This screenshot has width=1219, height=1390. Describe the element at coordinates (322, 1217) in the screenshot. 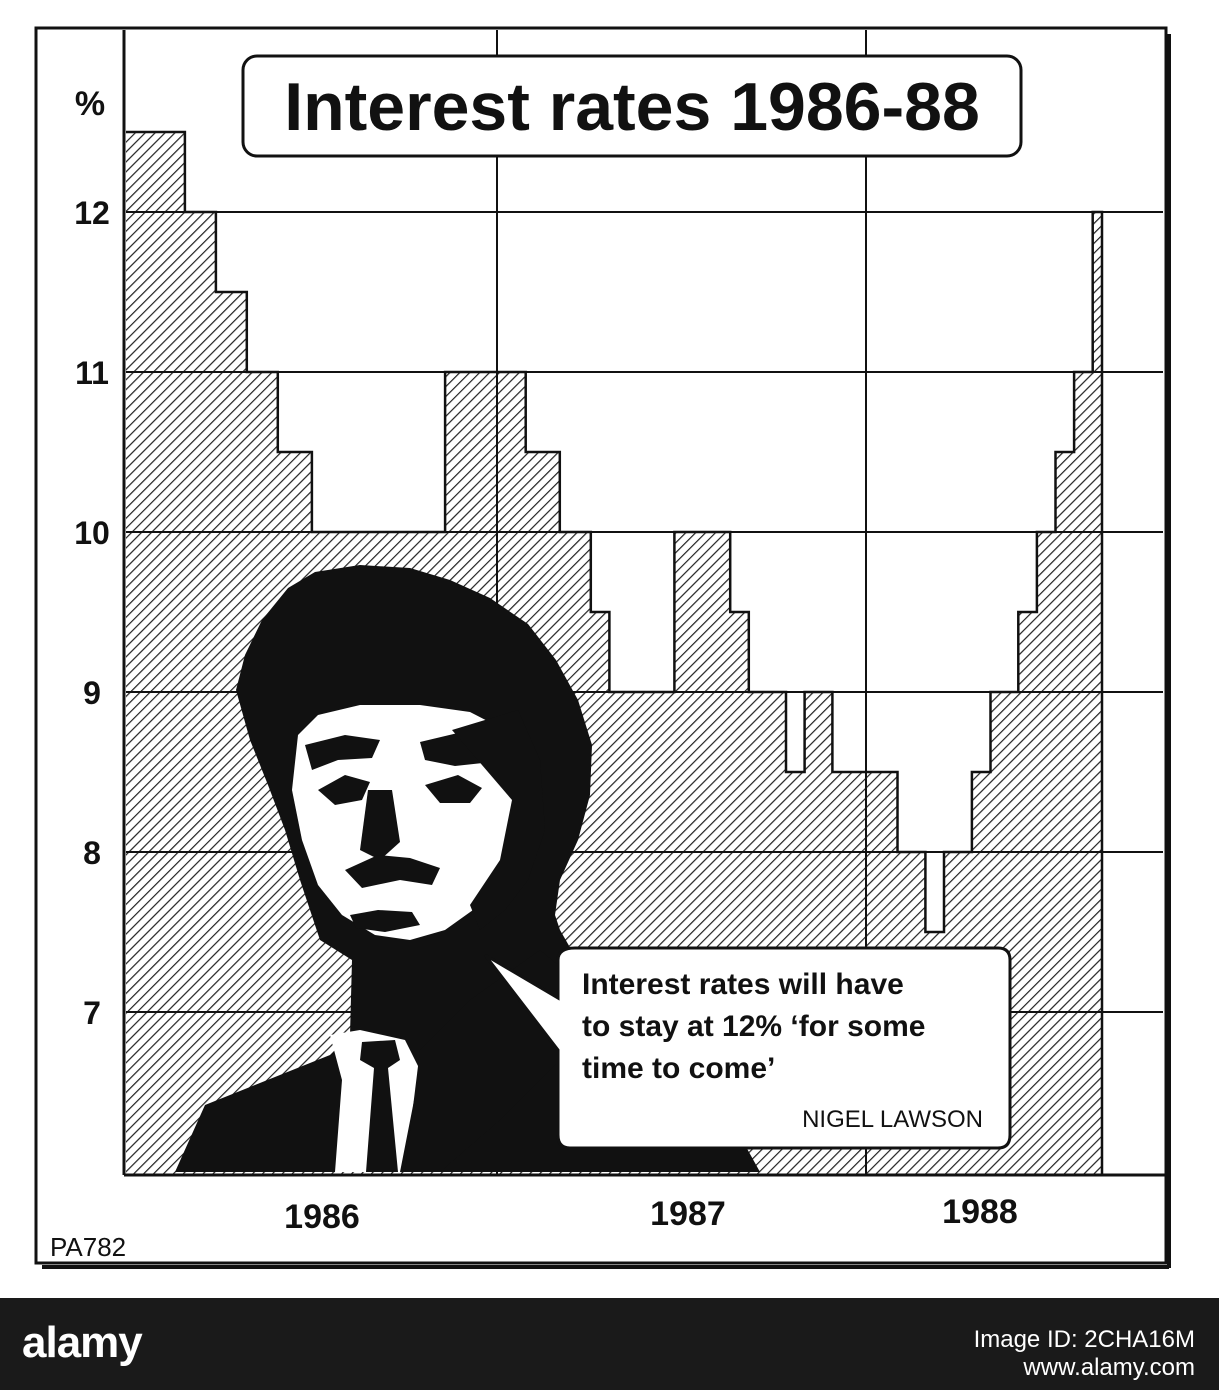

I see `x-year-label-1986: 1986` at that location.